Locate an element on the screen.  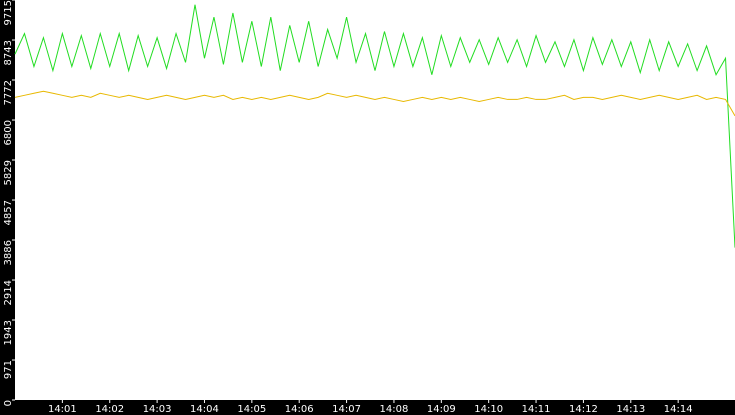
y-tick-label: 0 is located at coordinates (8, 403).